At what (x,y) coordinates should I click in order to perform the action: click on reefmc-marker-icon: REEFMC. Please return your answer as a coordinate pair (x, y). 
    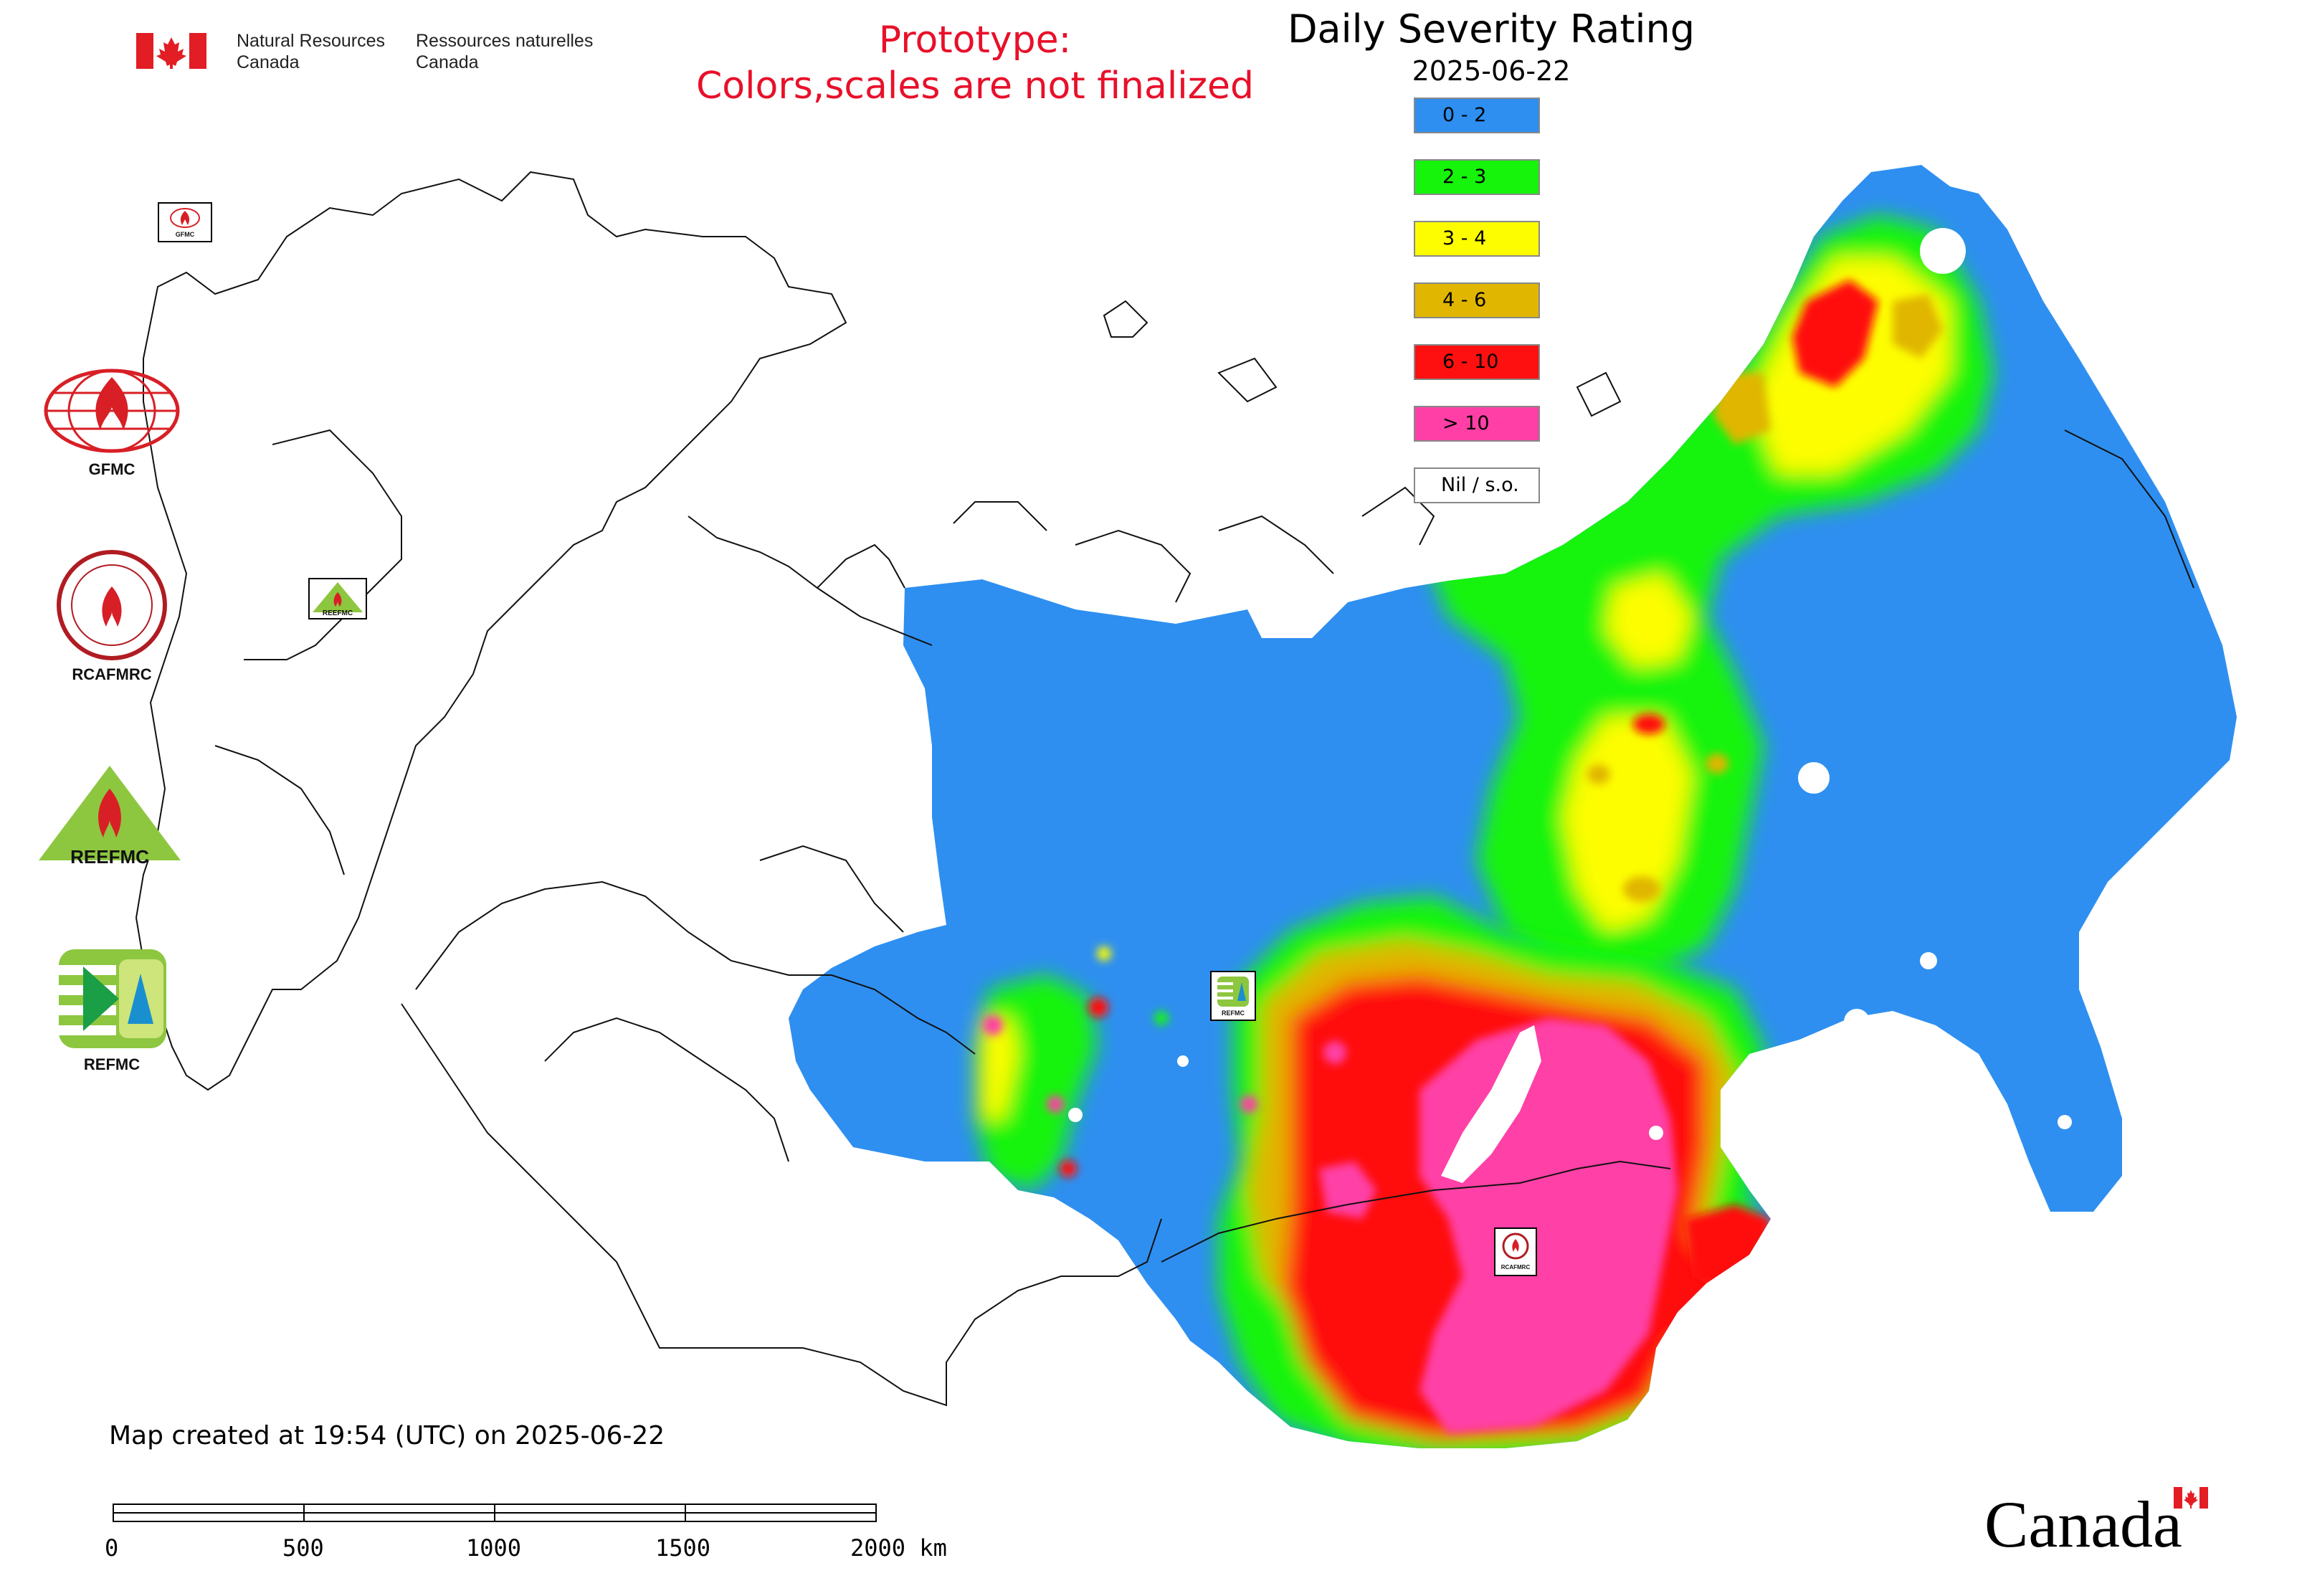
    Looking at the image, I should click on (338, 599).